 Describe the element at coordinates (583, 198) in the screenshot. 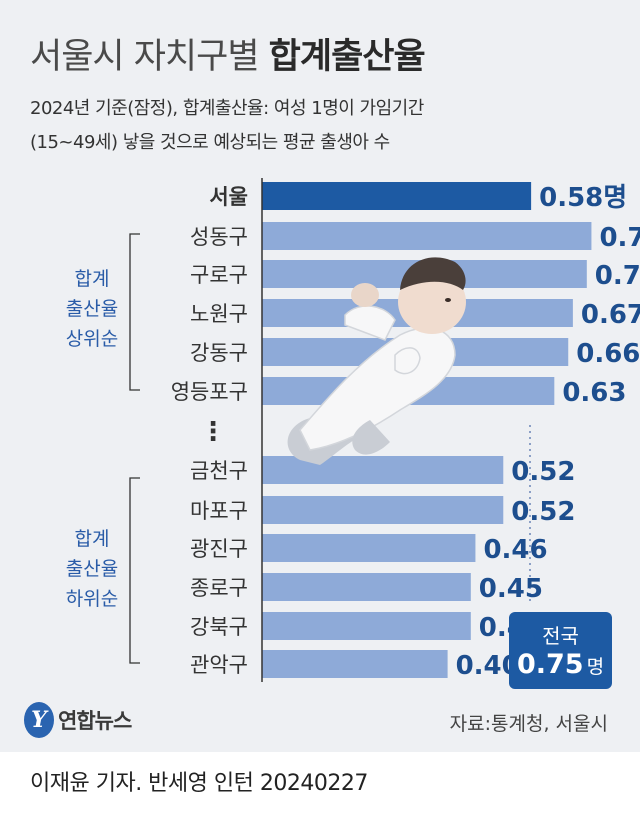

I see `value-label-0: 0.58명` at that location.